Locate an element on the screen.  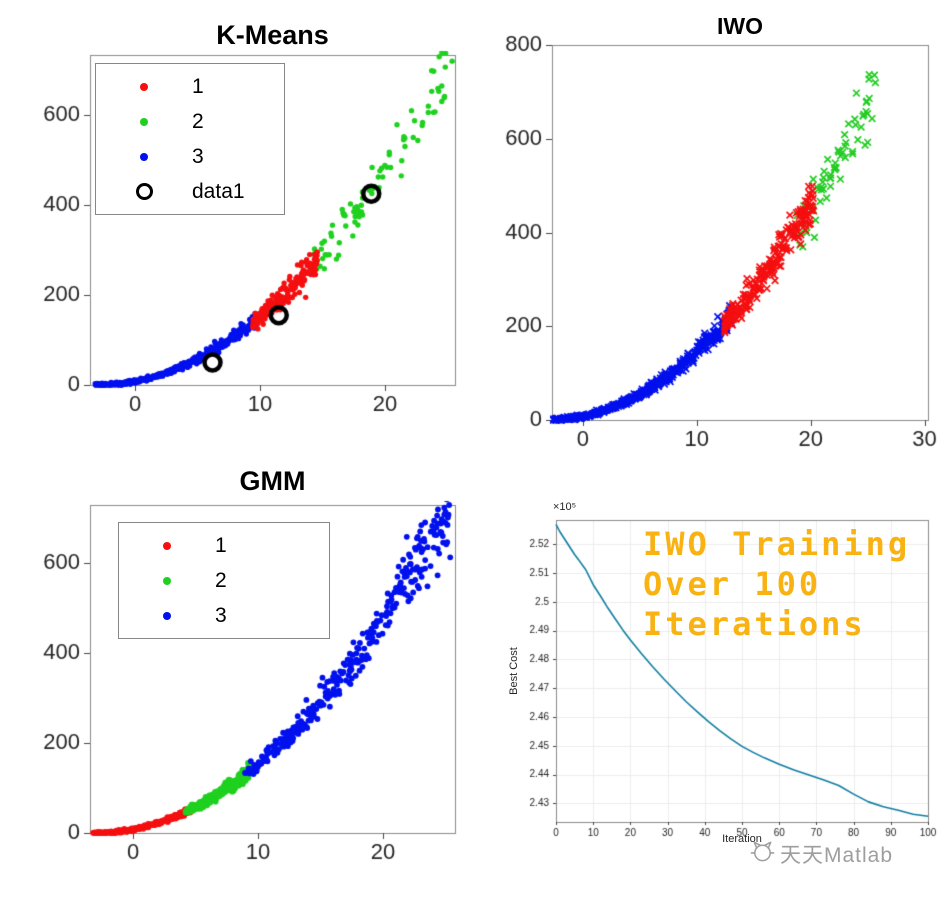
watermark: 天天Matlab is located at coordinates (821, 854).